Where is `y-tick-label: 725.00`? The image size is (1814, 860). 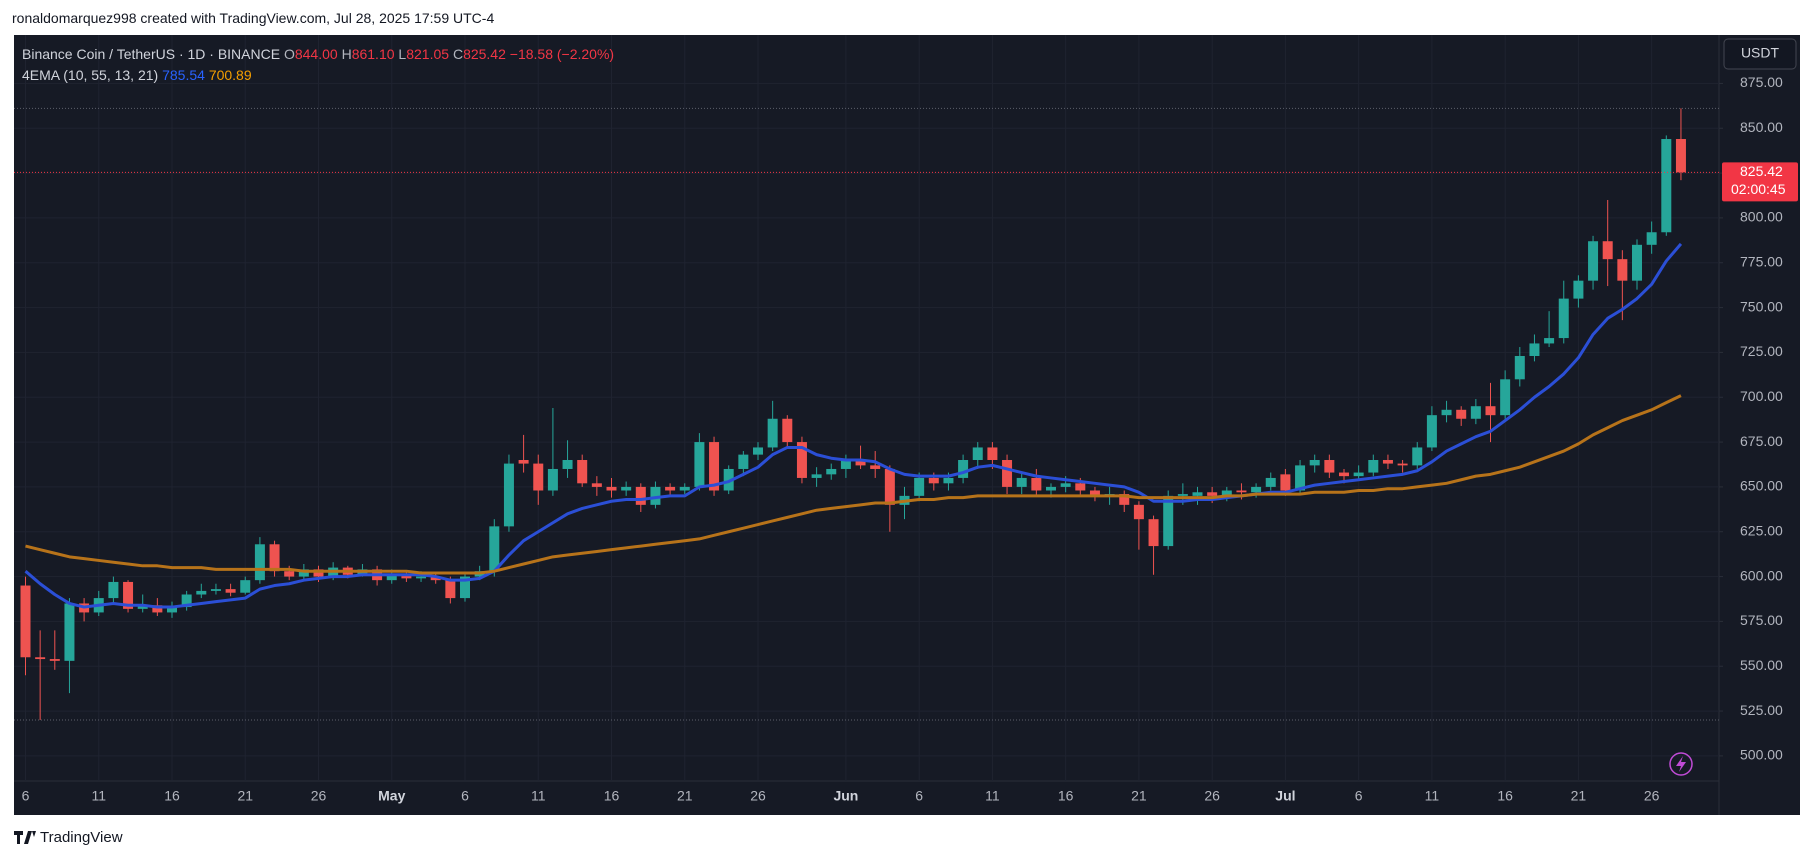
y-tick-label: 725.00 is located at coordinates (1761, 351).